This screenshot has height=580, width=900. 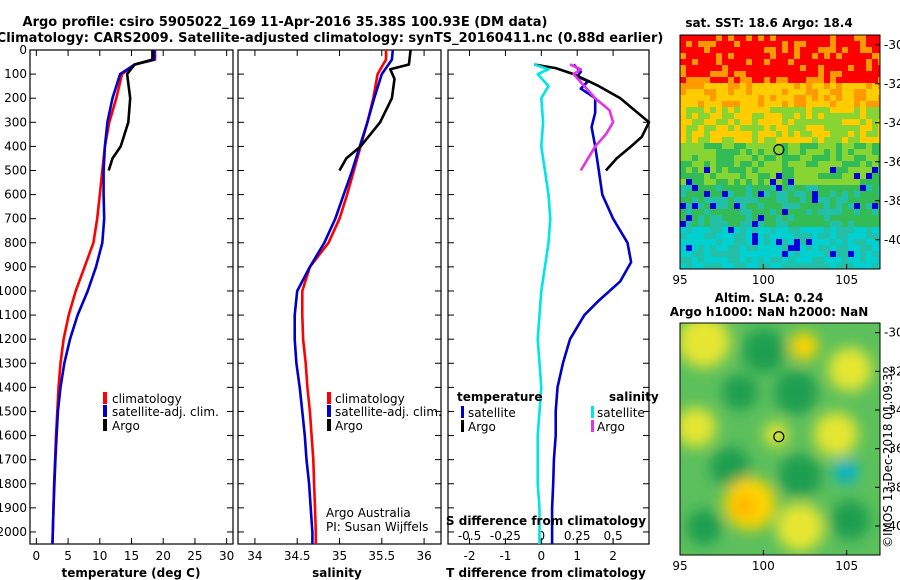 I want to click on x-tick-label: 36, so click(x=423, y=556).